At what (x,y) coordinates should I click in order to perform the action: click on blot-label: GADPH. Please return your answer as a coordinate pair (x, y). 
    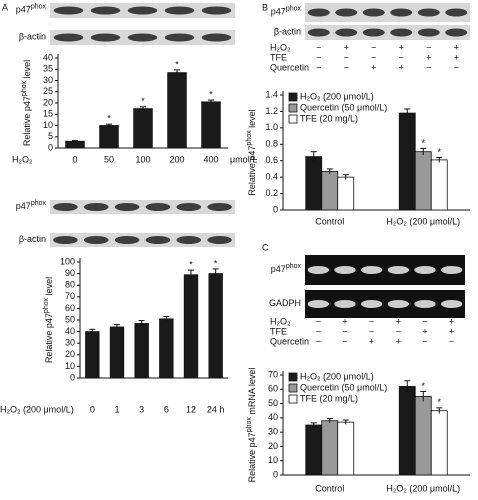
    Looking at the image, I should click on (285, 303).